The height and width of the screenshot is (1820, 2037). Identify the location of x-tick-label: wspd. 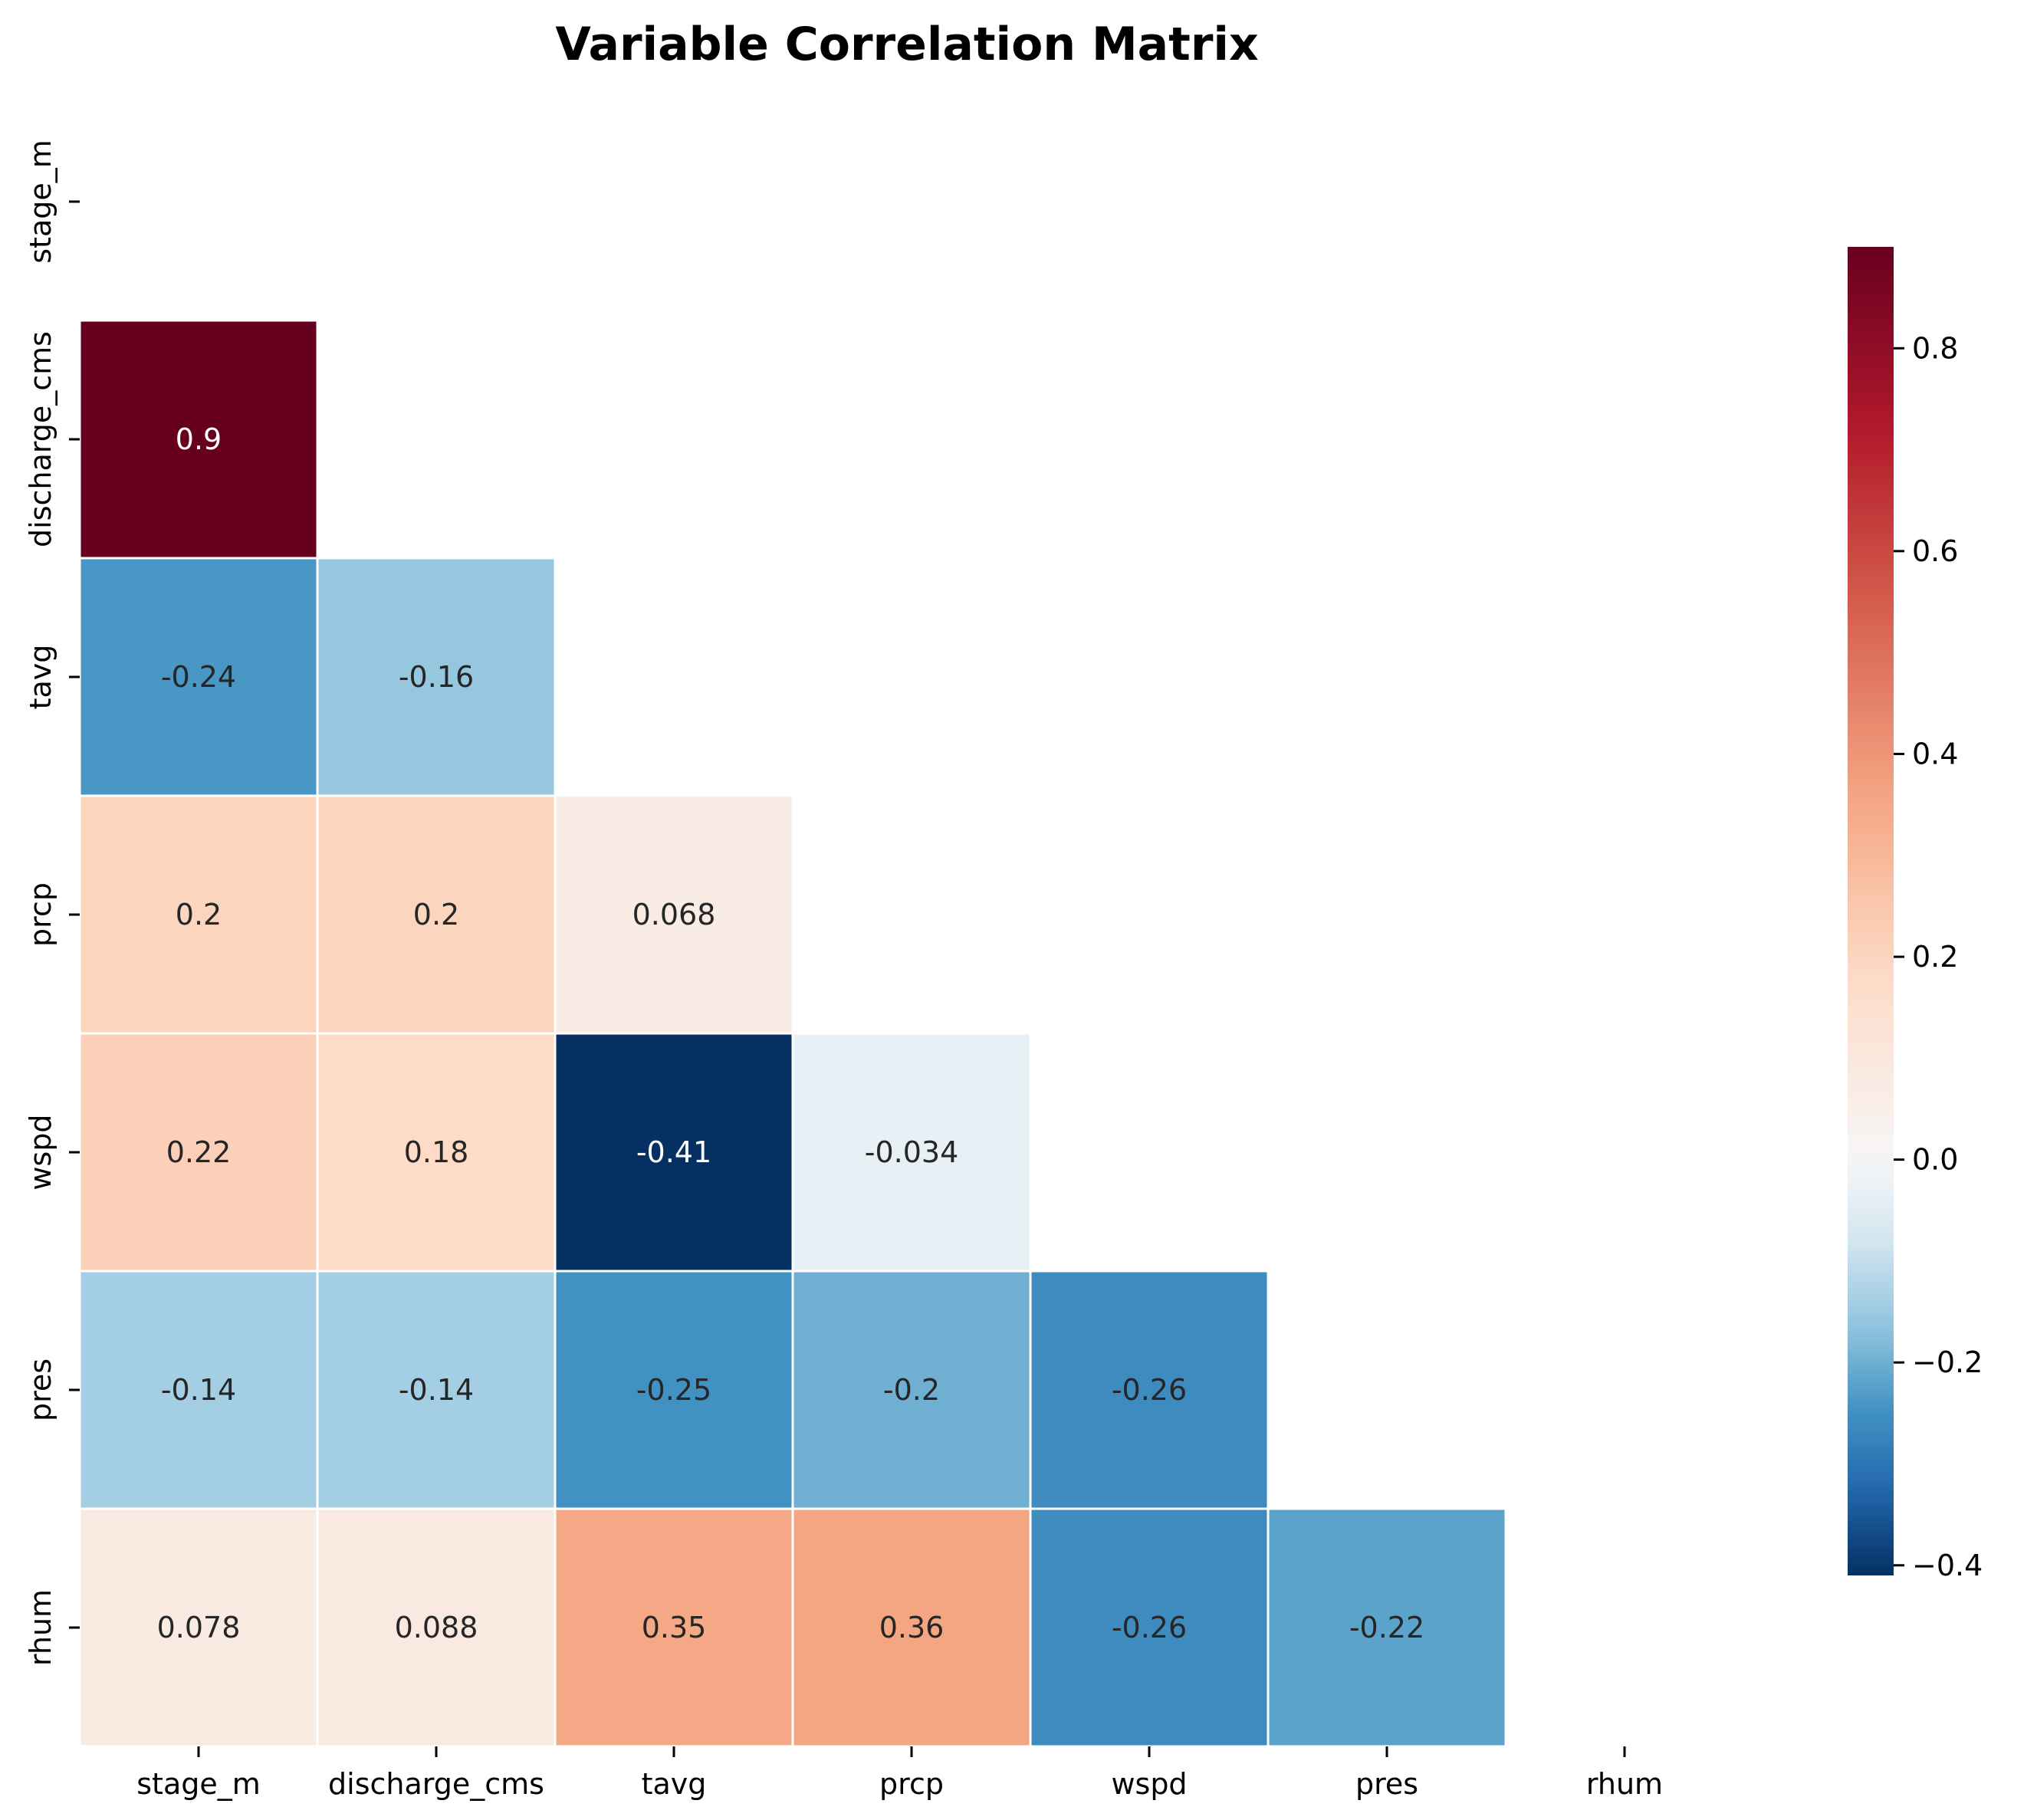
(1149, 1784).